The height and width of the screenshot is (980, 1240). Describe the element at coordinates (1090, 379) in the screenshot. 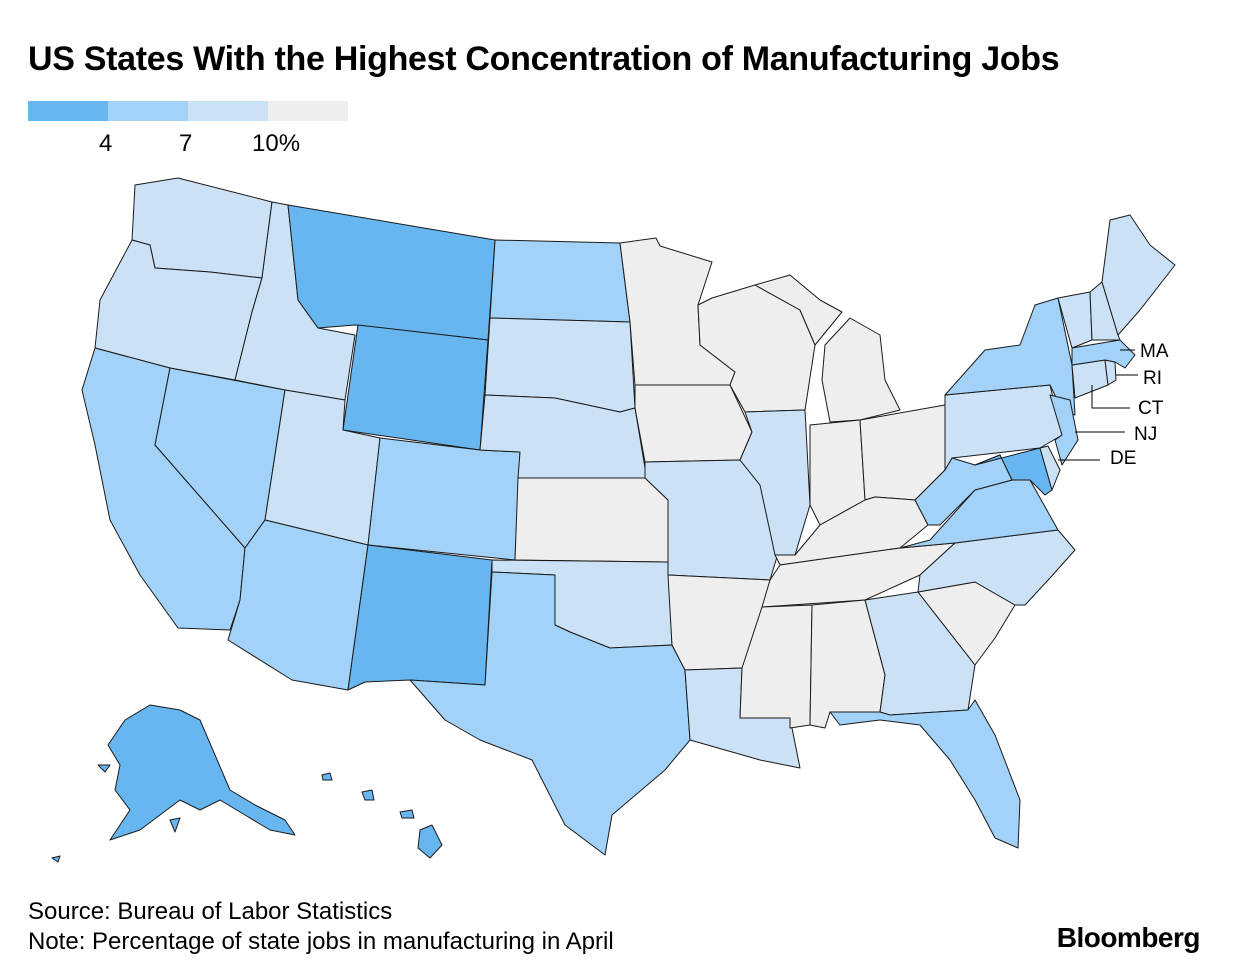

I see `state-ct` at that location.